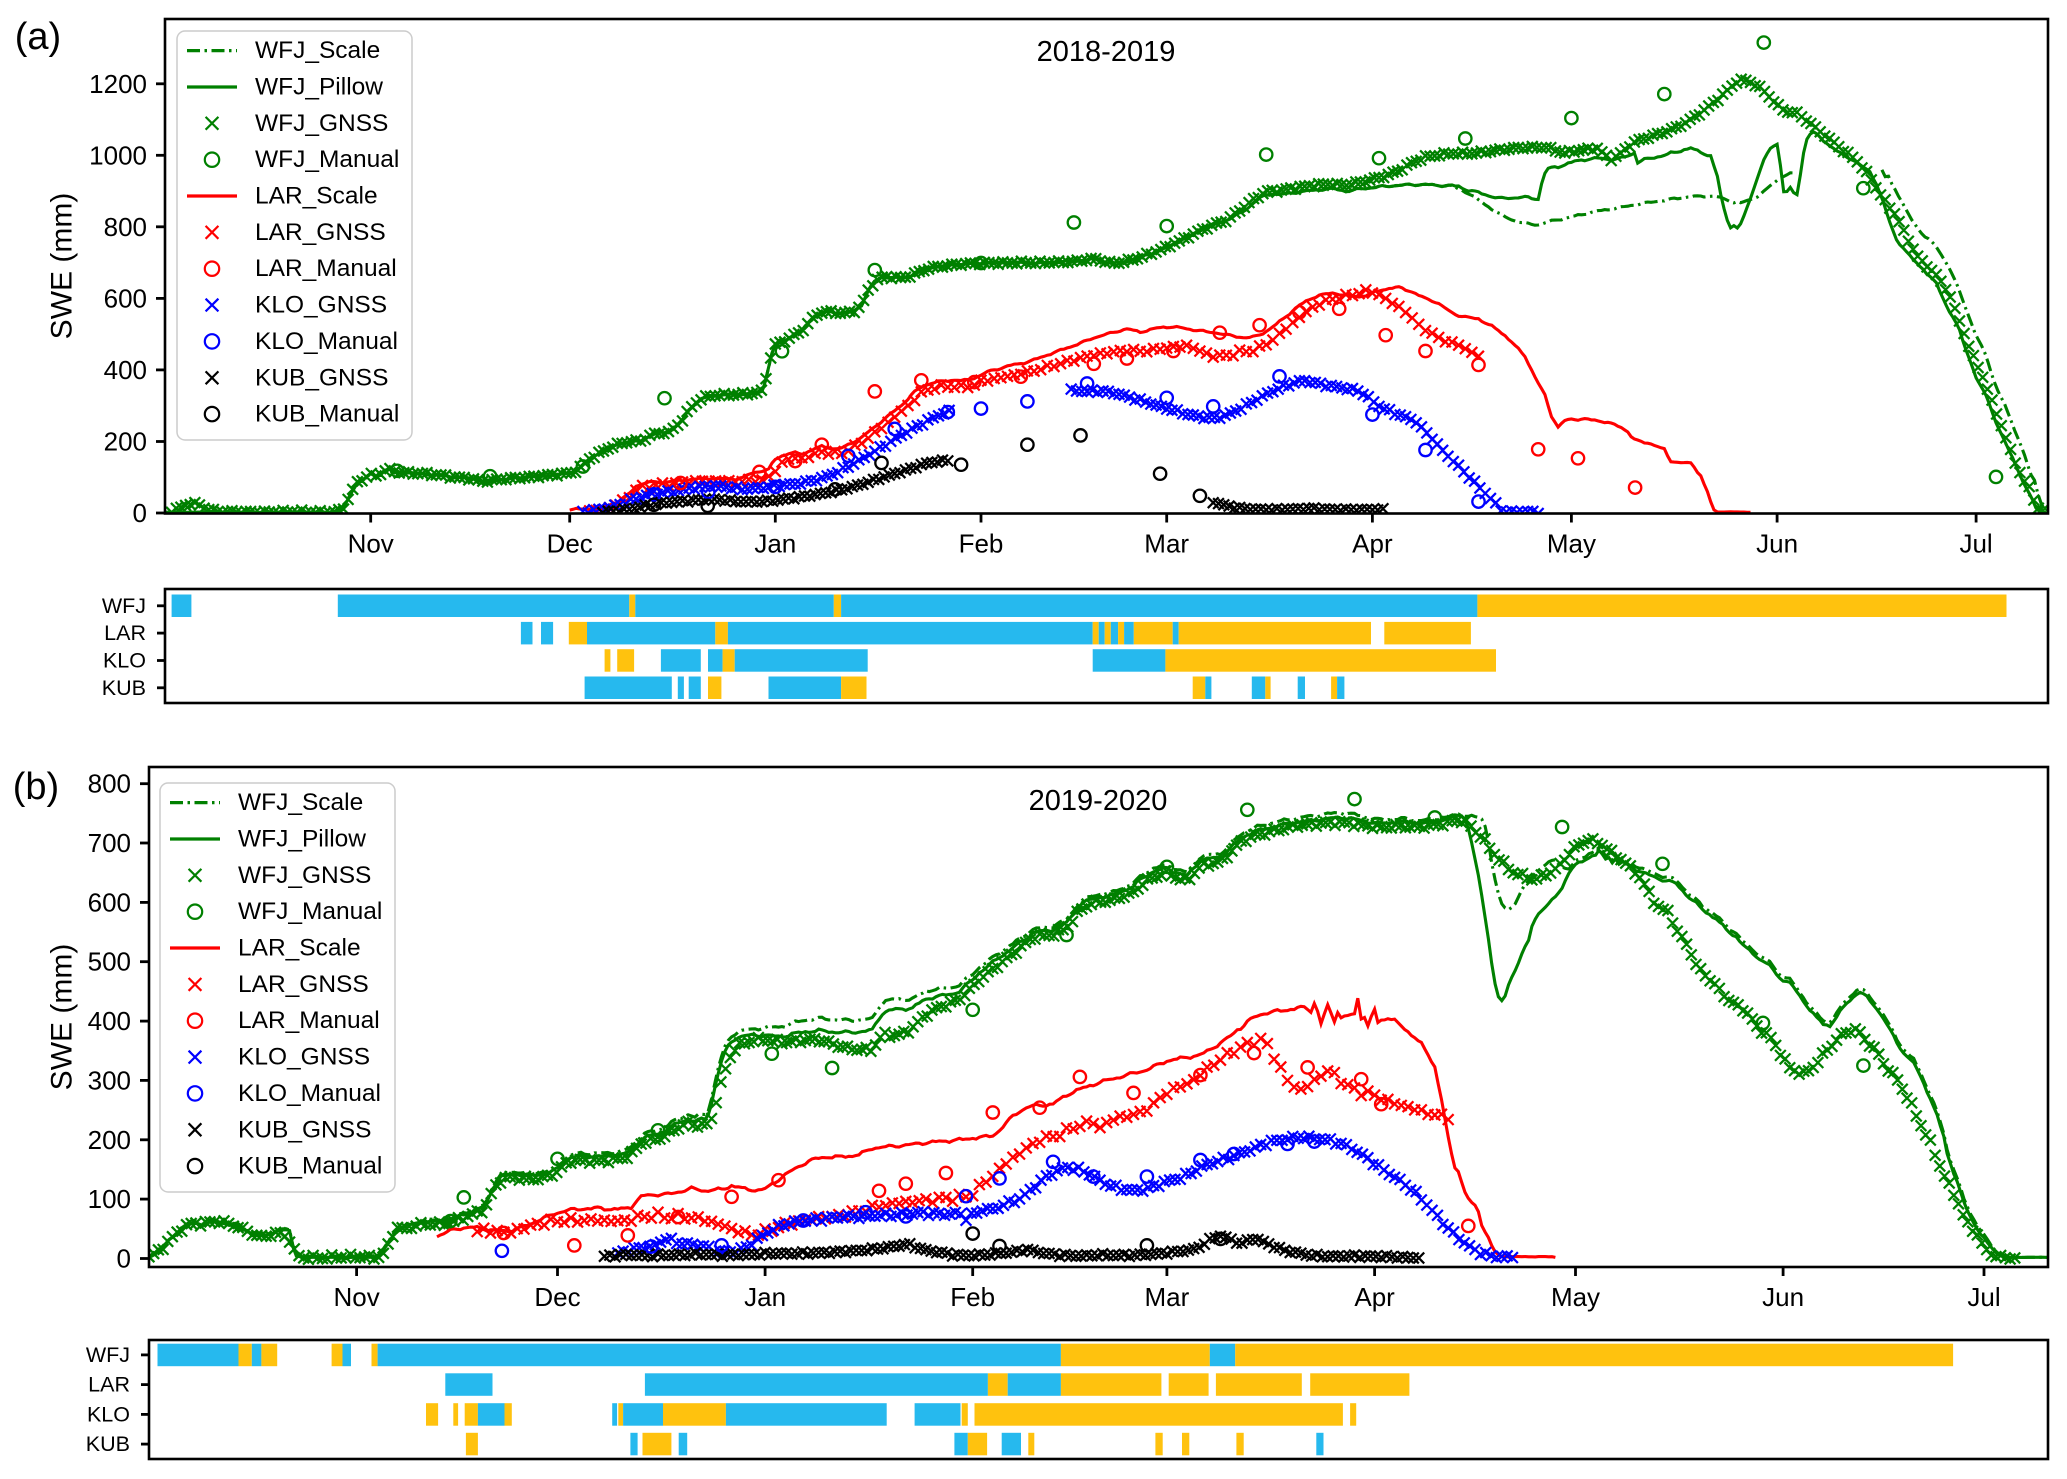 This screenshot has height=1479, width=2067. Describe the element at coordinates (1098, 801) in the screenshot. I see `svg-text: 2019-2020` at that location.